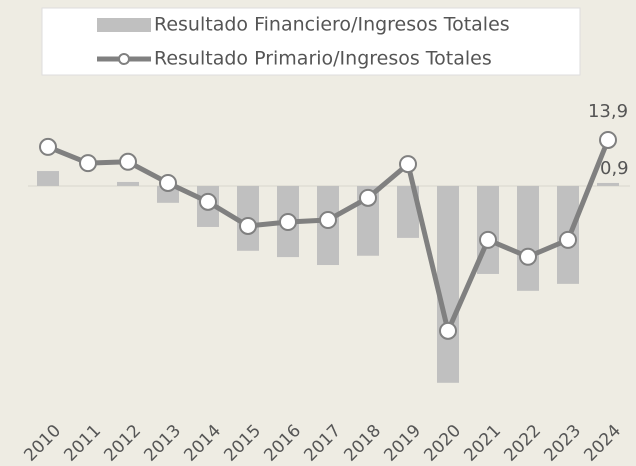 This screenshot has height=466, width=636. What do you see at coordinates (562, 443) in the screenshot?
I see `x-tick-label: 2023` at bounding box center [562, 443].